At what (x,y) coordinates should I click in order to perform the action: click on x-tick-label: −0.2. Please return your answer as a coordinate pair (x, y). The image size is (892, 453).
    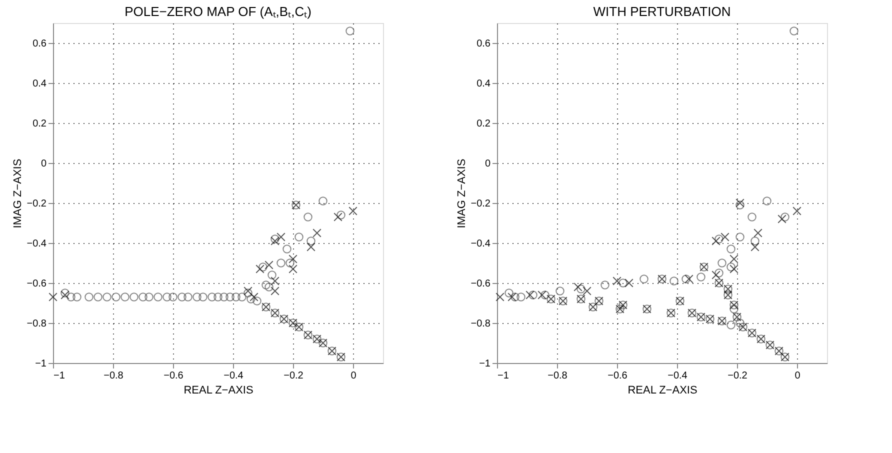
    Looking at the image, I should click on (294, 376).